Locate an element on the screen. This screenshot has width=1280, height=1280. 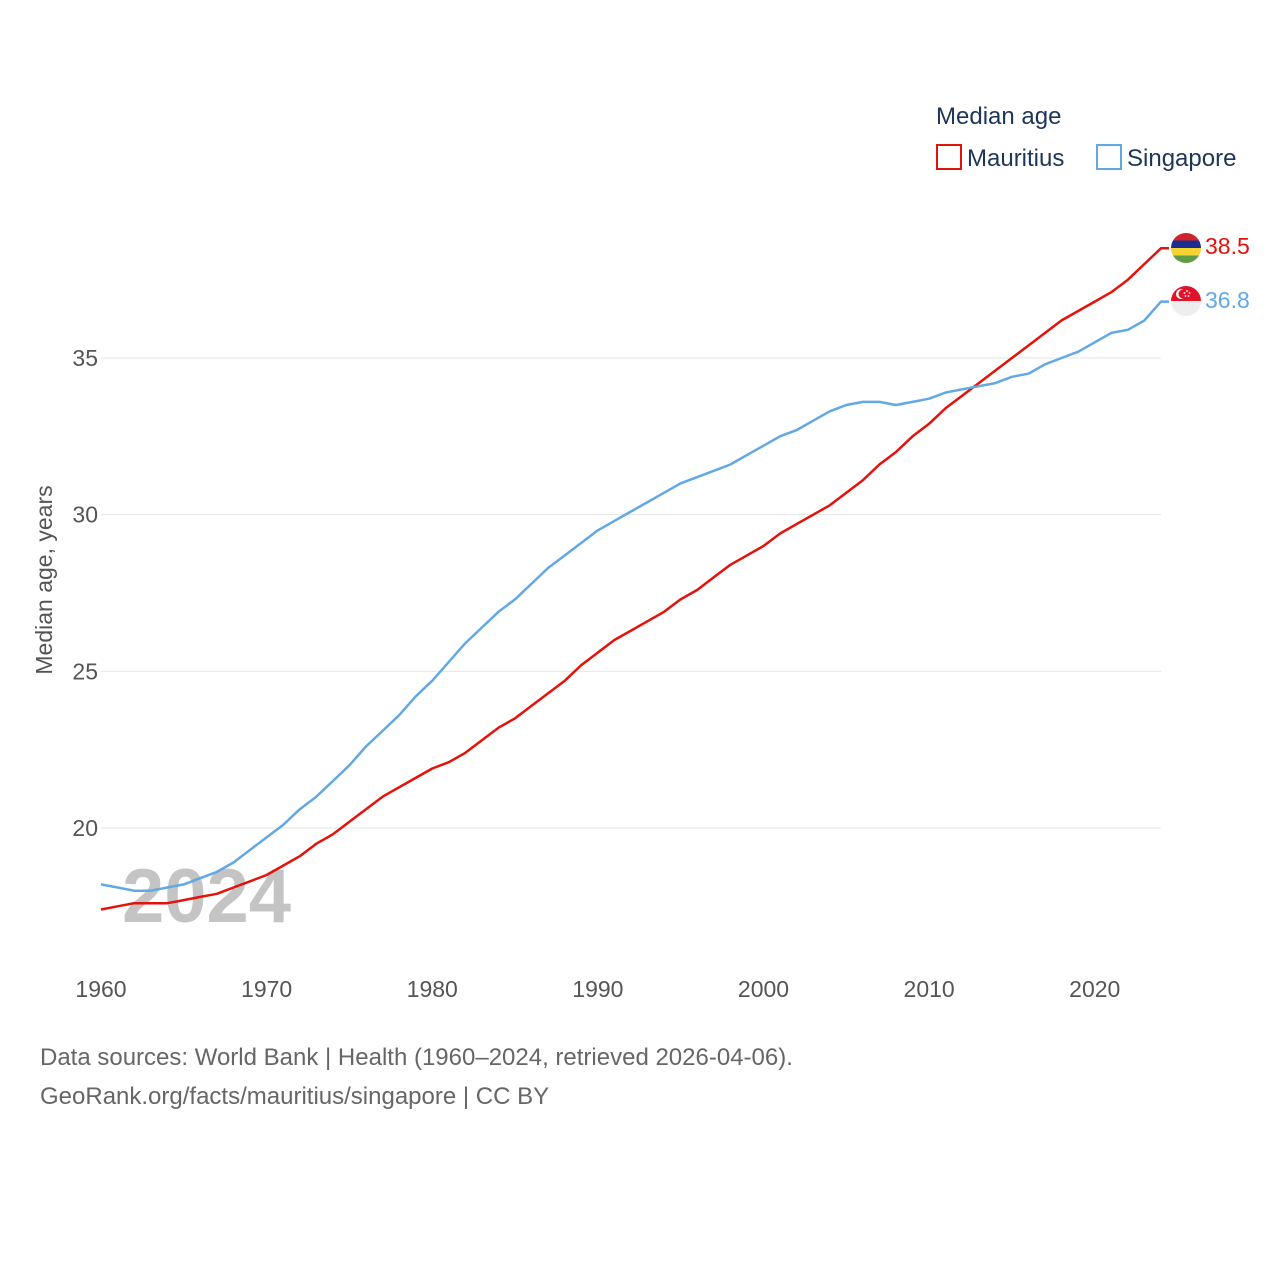
legend-swatch-mauritius is located at coordinates (949, 157).